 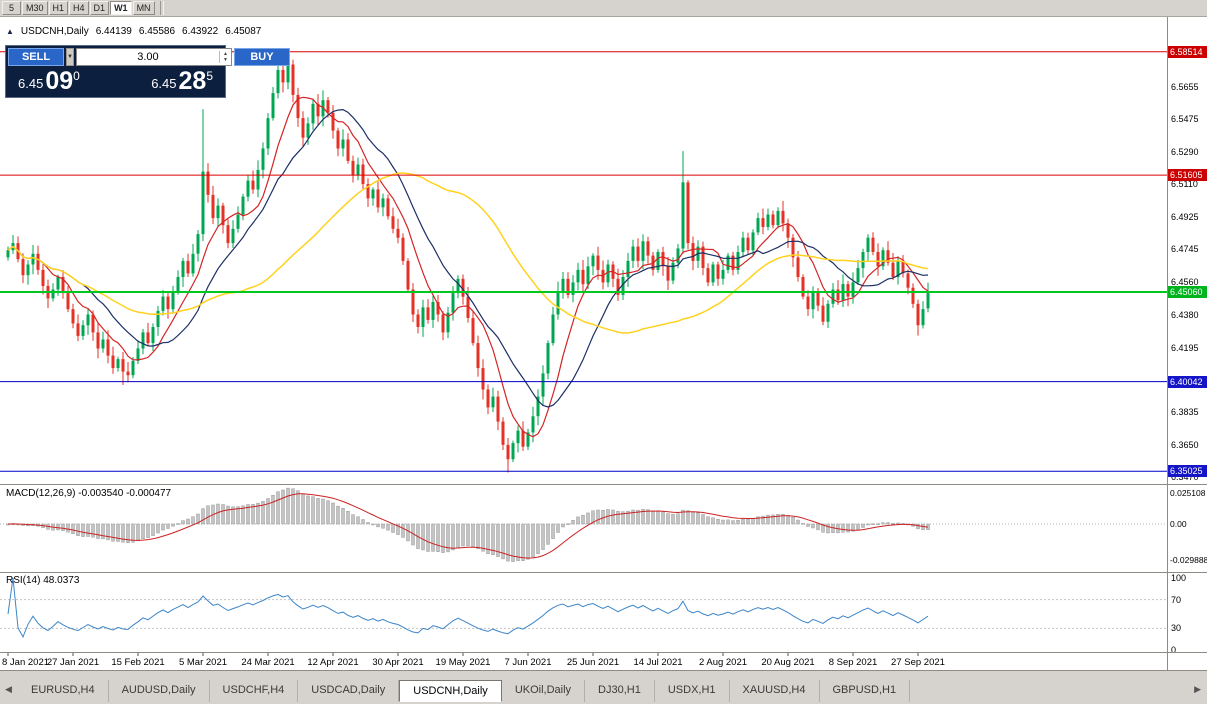 What do you see at coordinates (113, 31) in the screenshot?
I see `ohlc-open-value: 6.44139` at bounding box center [113, 31].